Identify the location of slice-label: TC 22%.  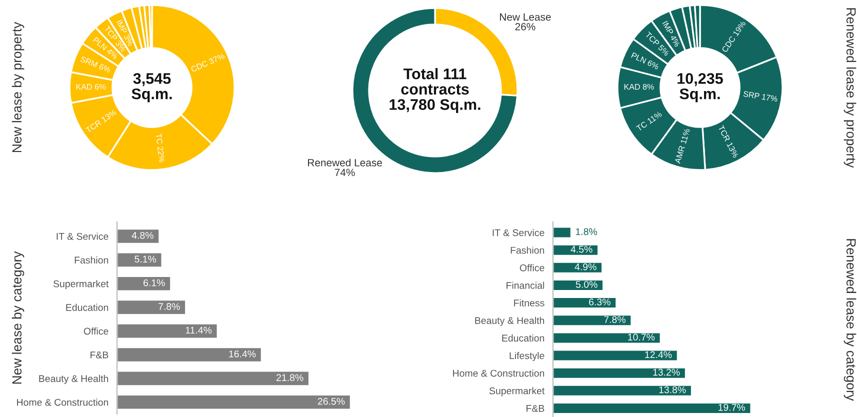
(160, 147).